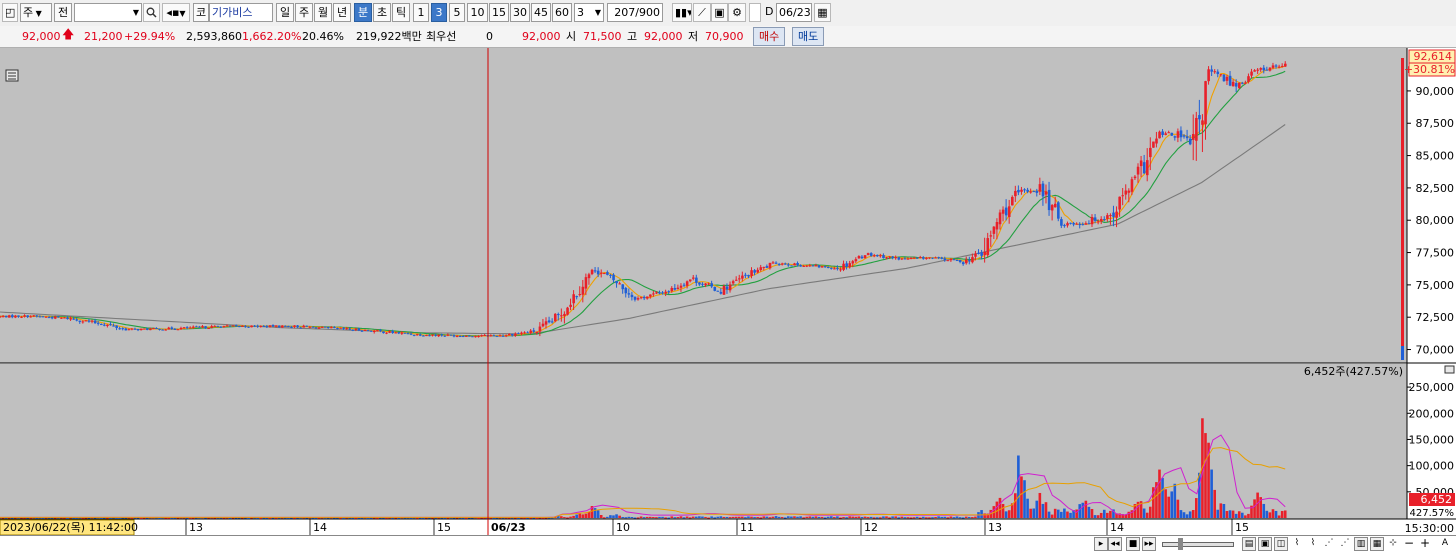 This screenshot has width=1456, height=553. Describe the element at coordinates (769, 36) in the screenshot. I see `buy-button: 매수` at that location.